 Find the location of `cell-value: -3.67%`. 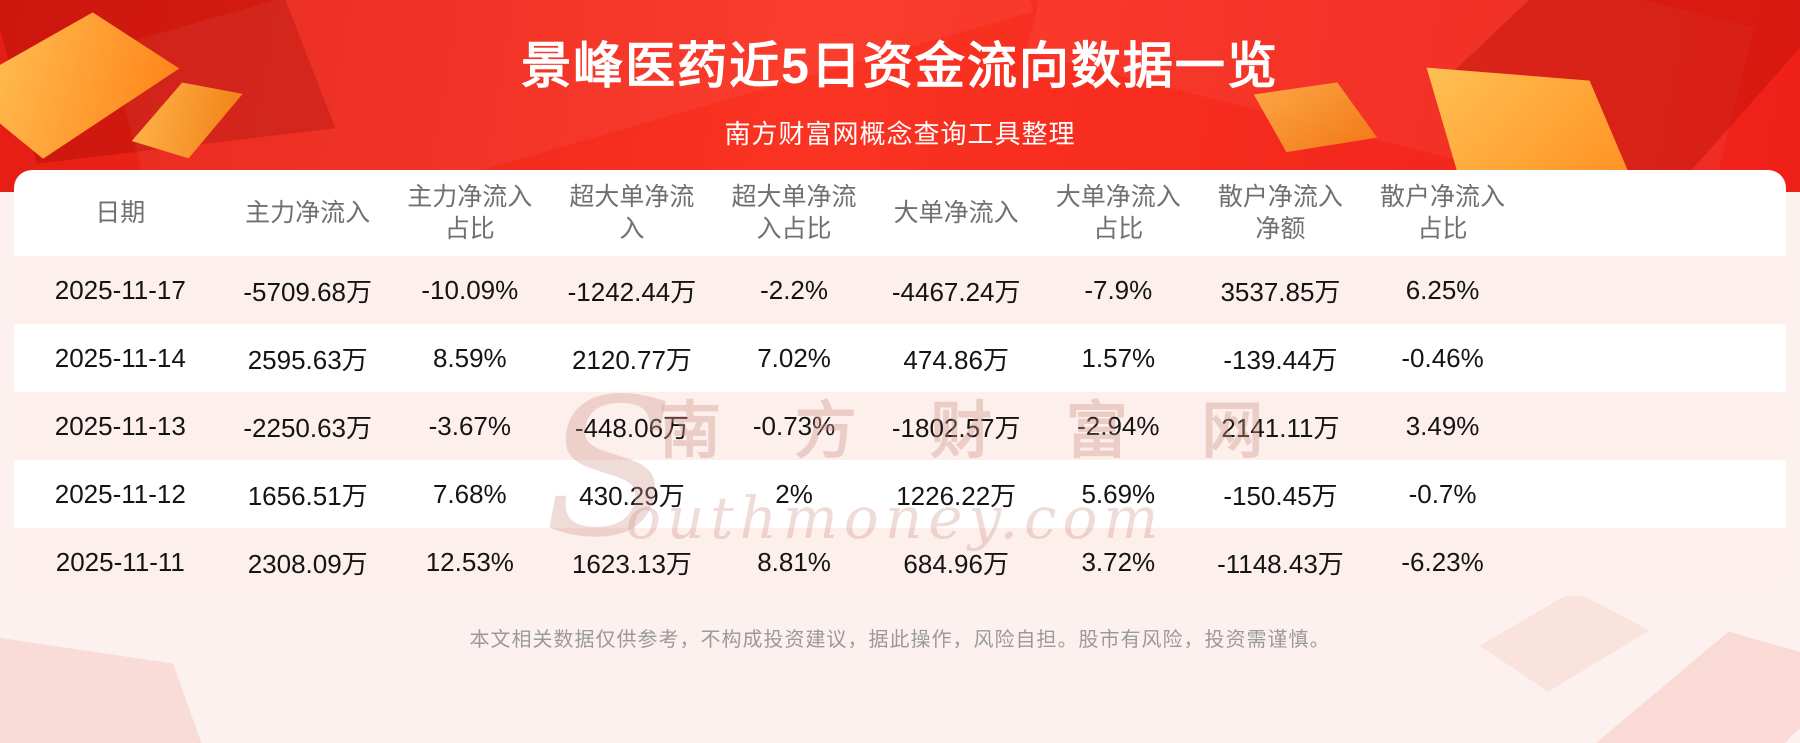

cell-value: -3.67% is located at coordinates (469, 425).